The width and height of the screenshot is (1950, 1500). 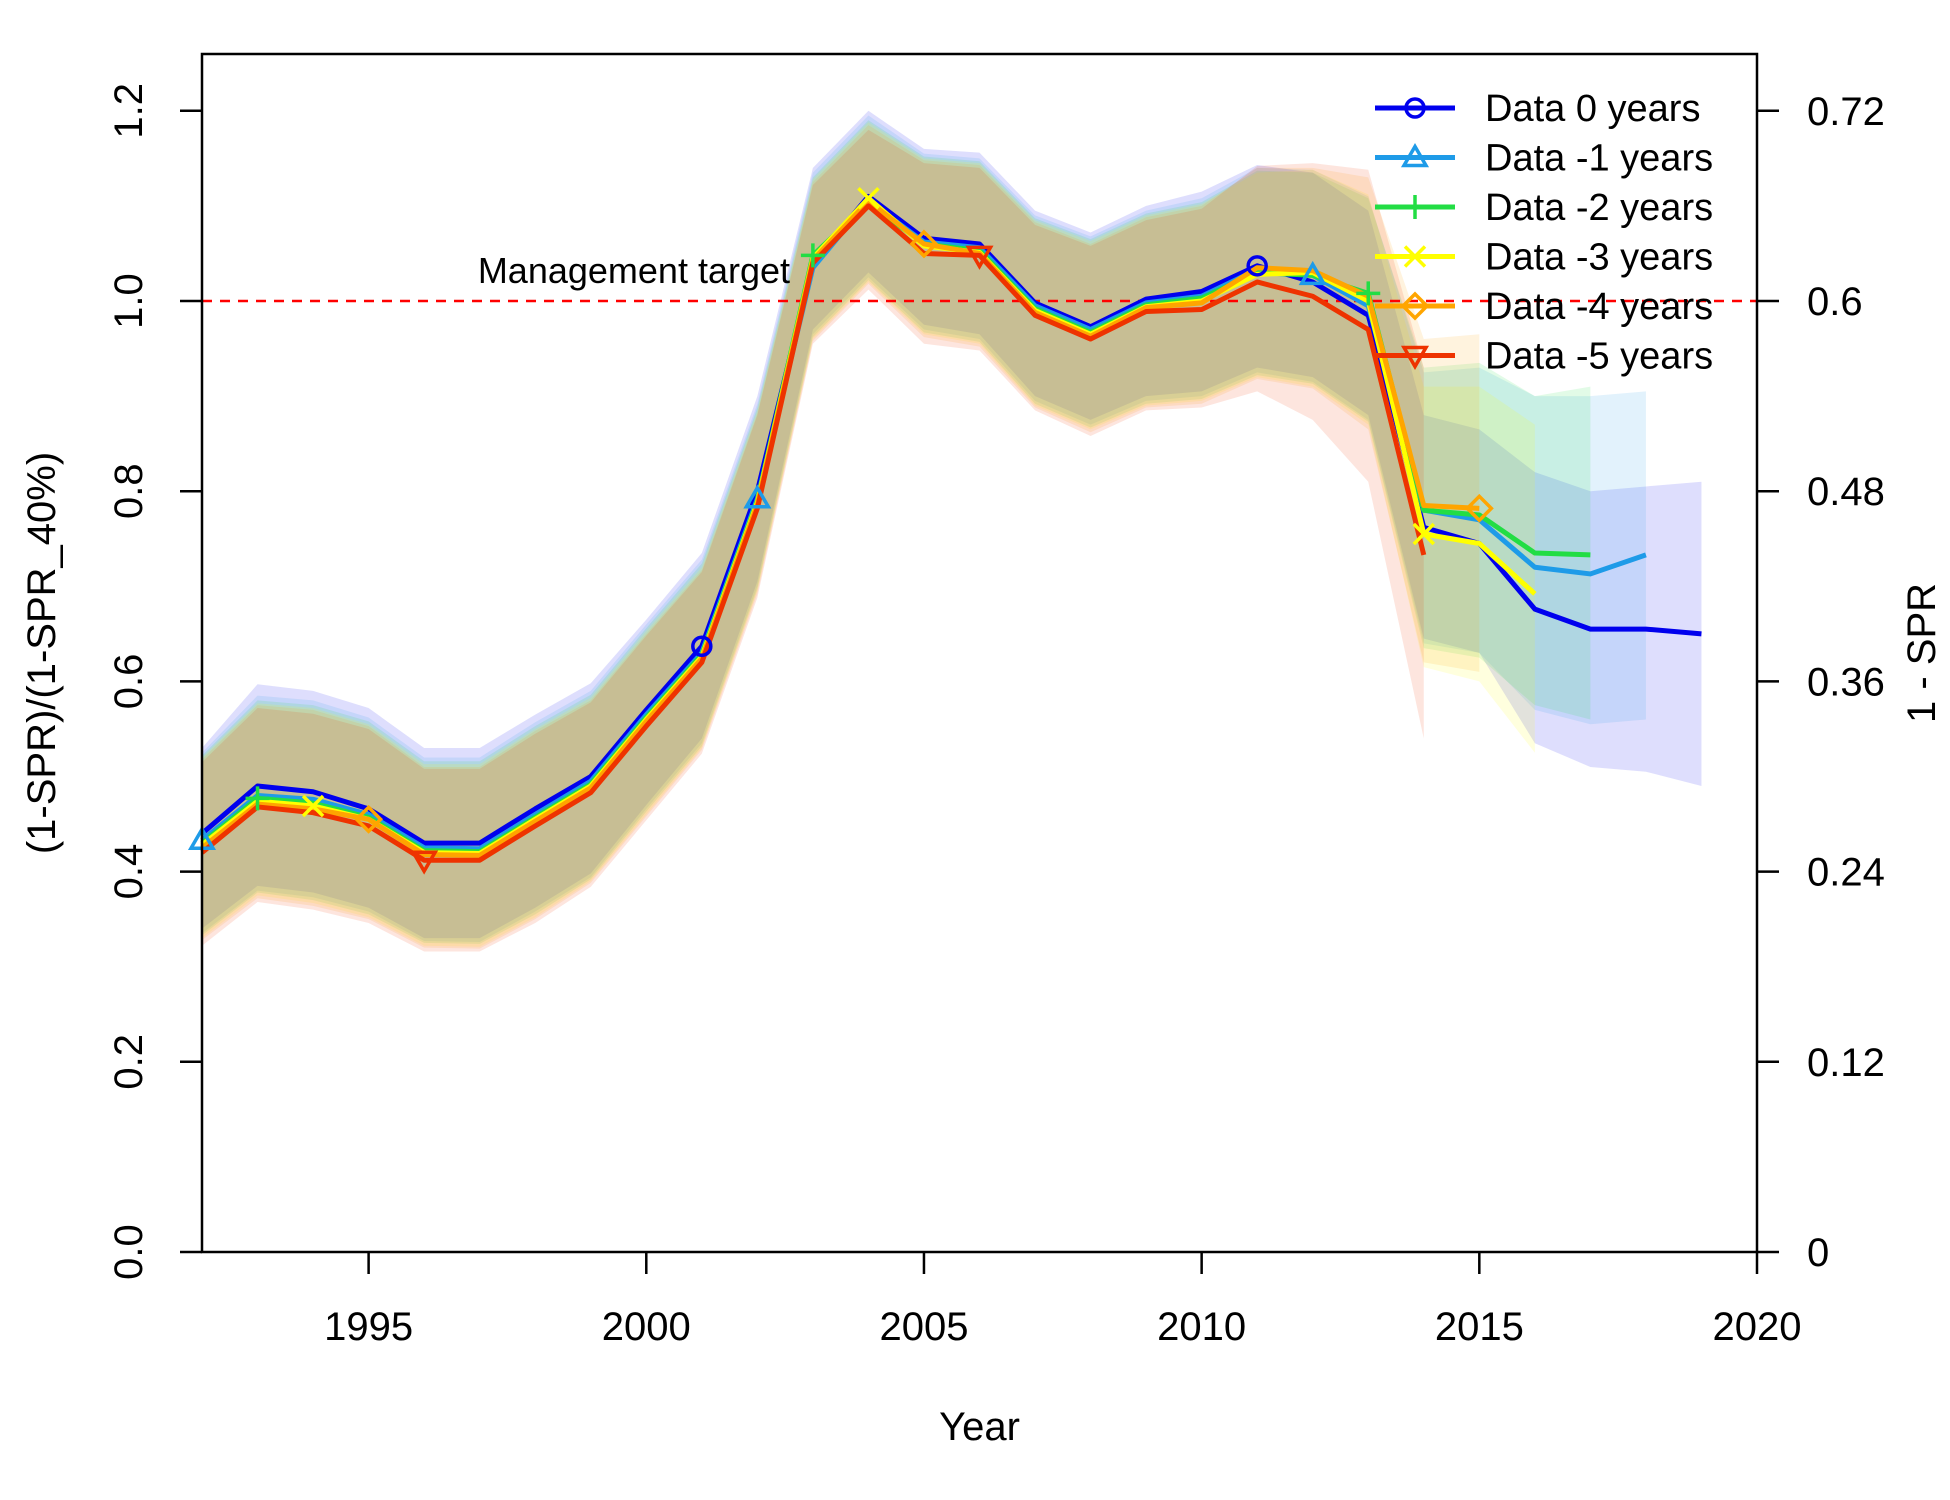 What do you see at coordinates (1599, 357) in the screenshot?
I see `legend-label-5: Data -5 years` at bounding box center [1599, 357].